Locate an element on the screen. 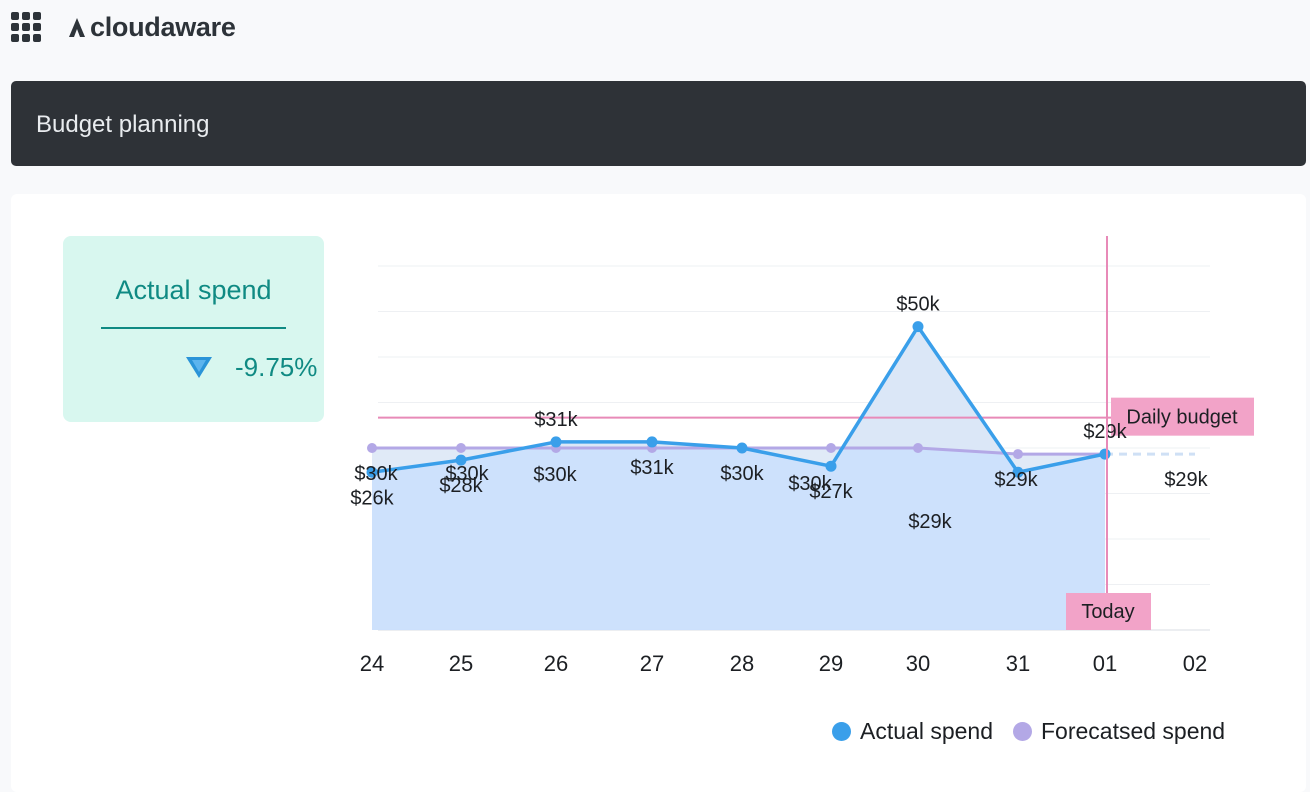  budget-layer: Daily budget is located at coordinates (816, 416).